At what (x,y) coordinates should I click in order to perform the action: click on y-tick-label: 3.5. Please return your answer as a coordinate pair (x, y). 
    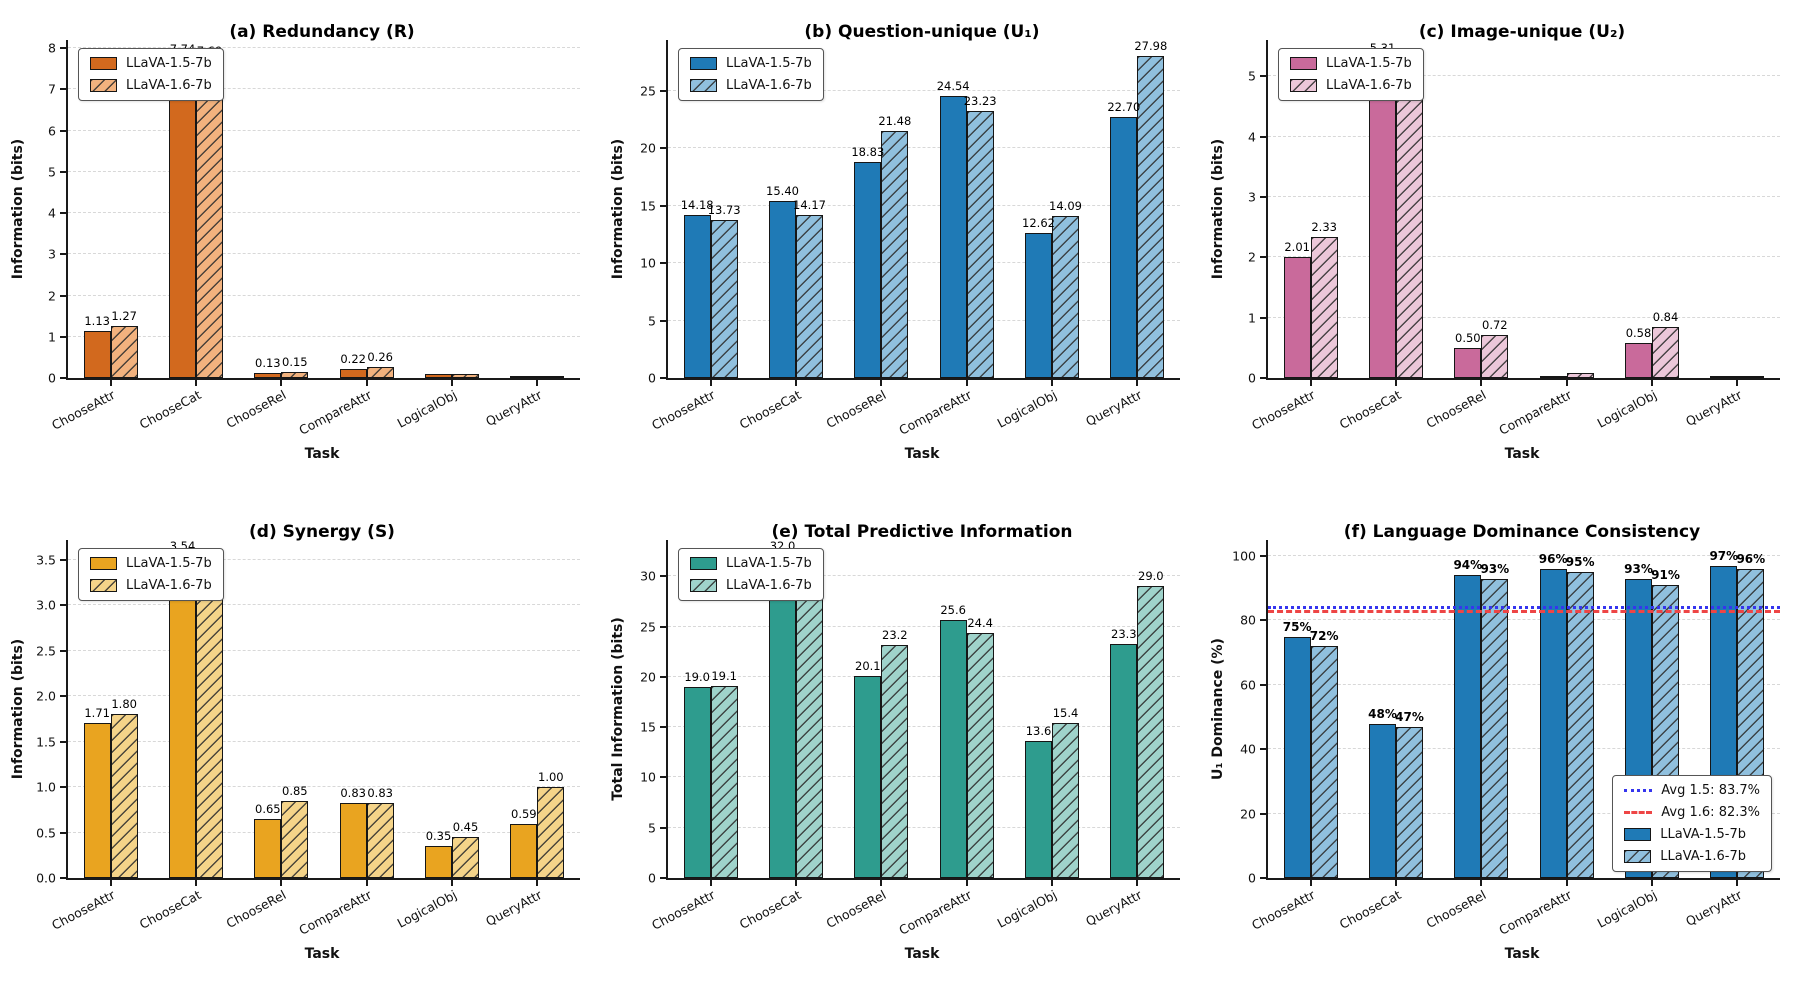
    Looking at the image, I should click on (46, 560).